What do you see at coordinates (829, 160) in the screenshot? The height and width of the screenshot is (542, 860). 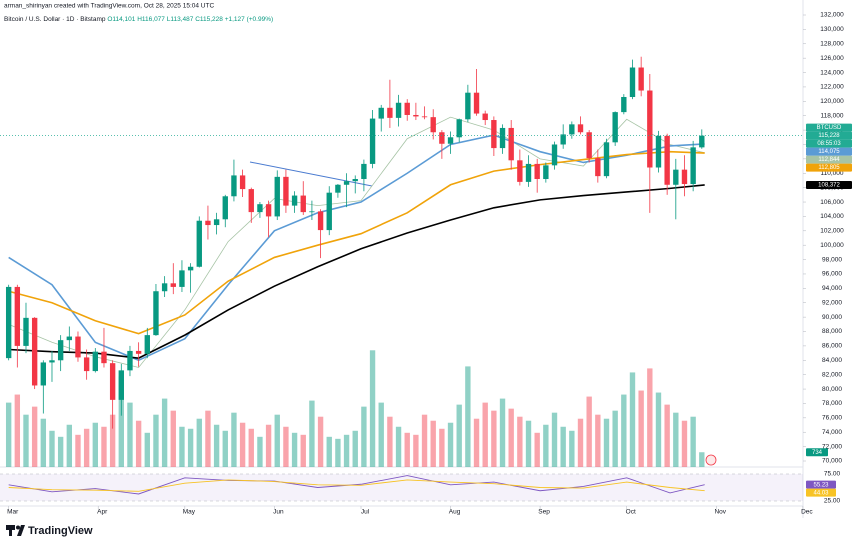 I see `price-tag-label: 112,844` at bounding box center [829, 160].